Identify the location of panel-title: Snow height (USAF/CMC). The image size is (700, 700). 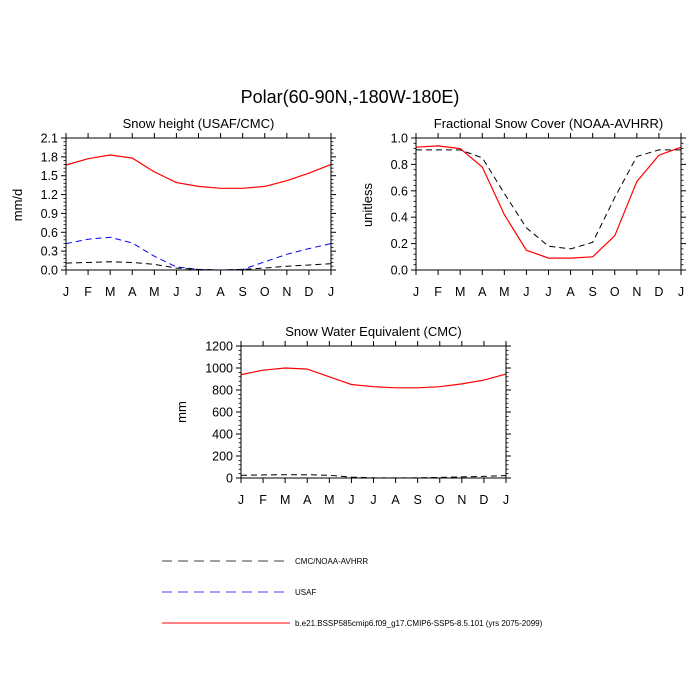
(199, 123).